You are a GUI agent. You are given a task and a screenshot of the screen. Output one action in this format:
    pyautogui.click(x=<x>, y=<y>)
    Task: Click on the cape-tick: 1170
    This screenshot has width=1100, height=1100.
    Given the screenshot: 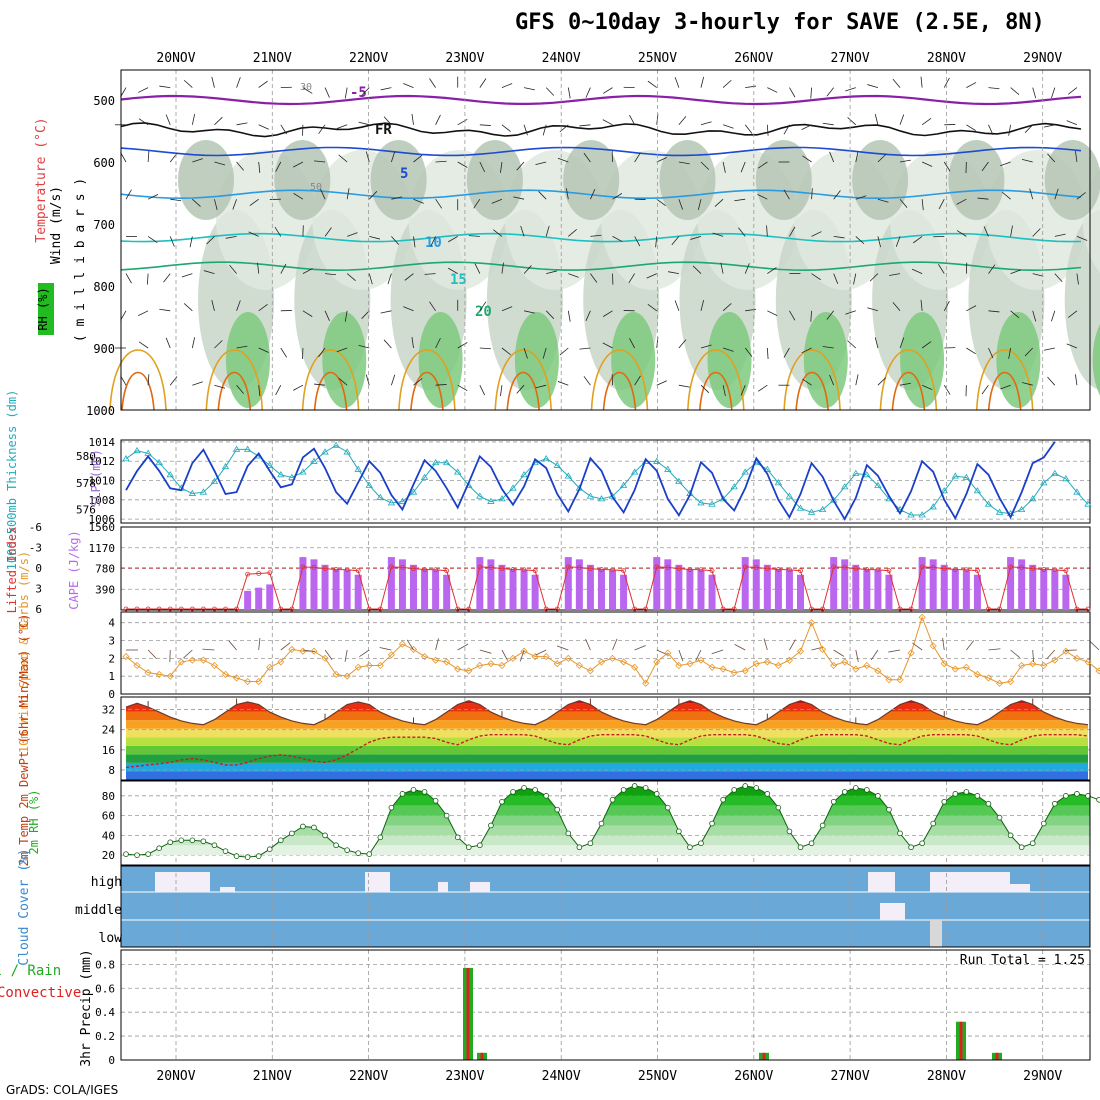 What is the action you would take?
    pyautogui.click(x=102, y=548)
    